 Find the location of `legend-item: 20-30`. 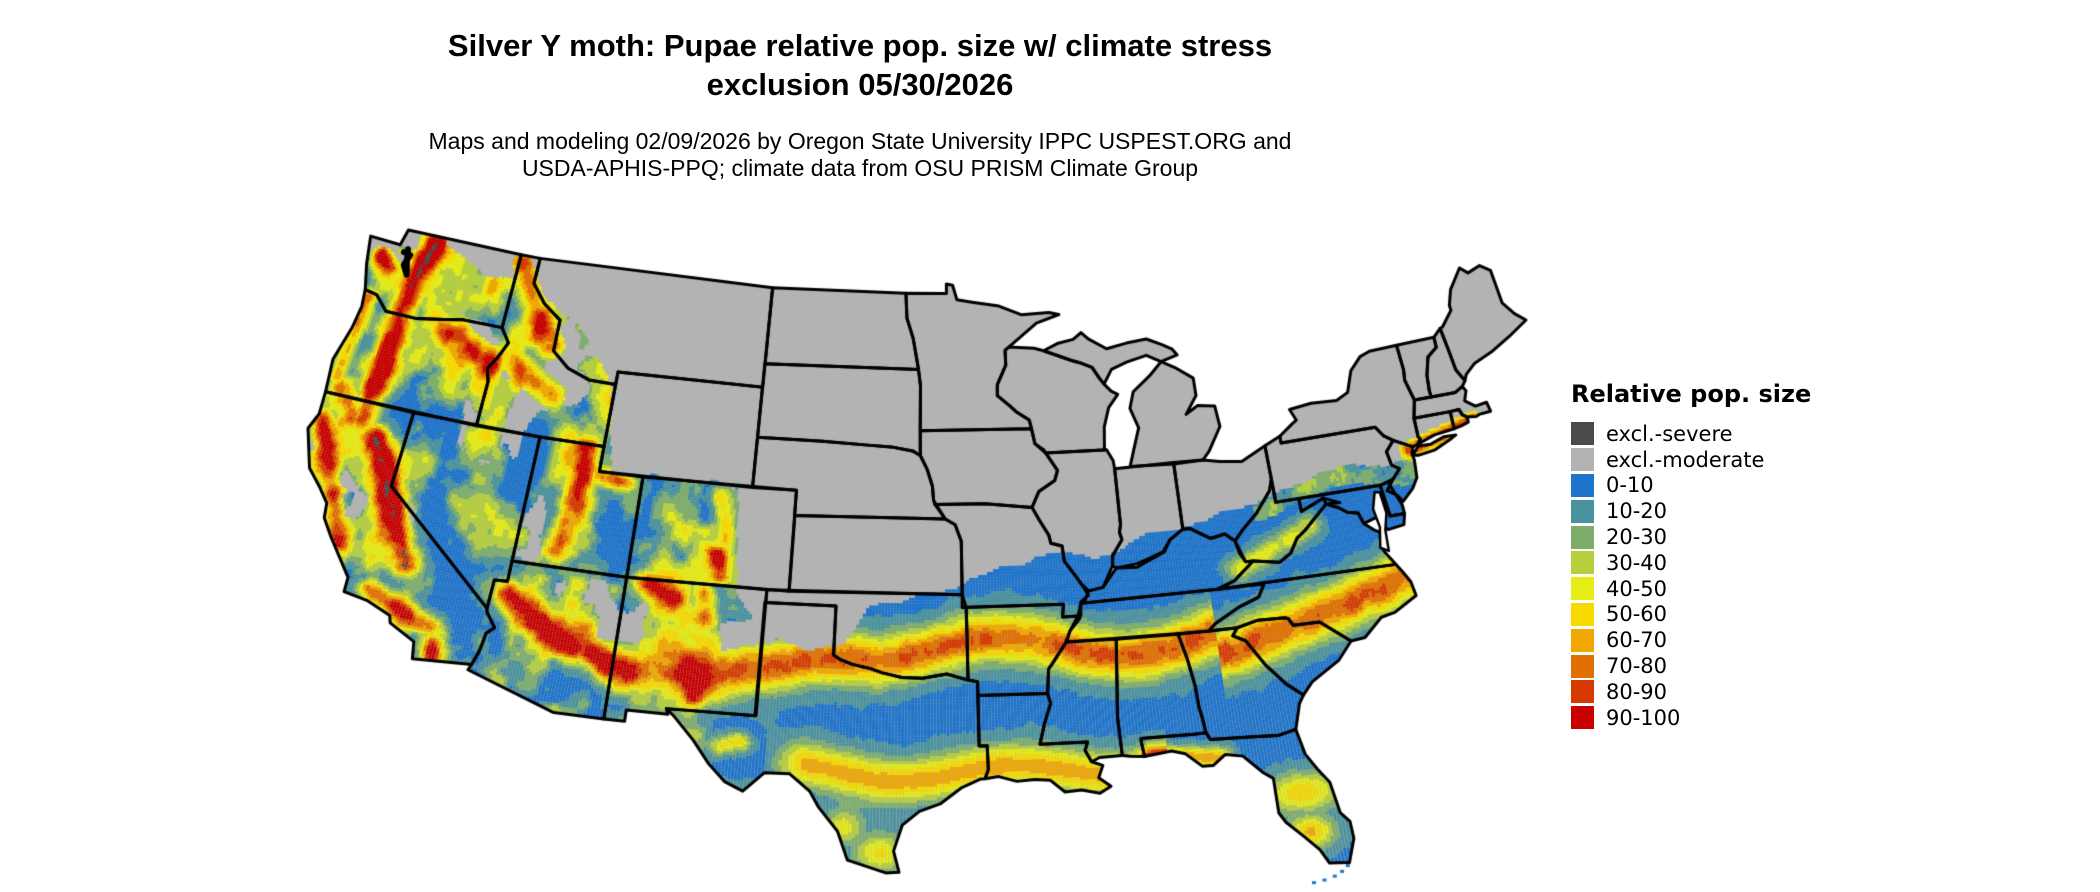

legend-item: 20-30 is located at coordinates (1691, 537).